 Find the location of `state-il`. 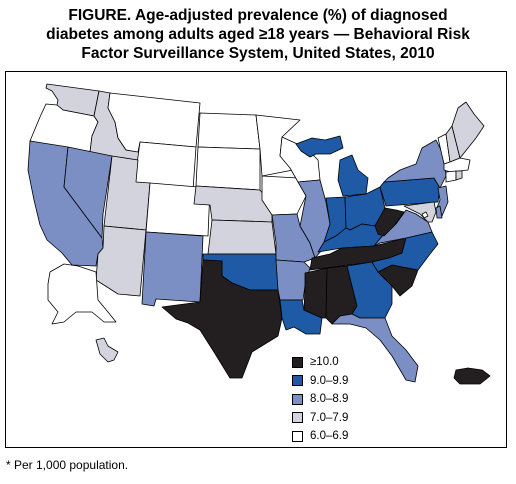

state-il is located at coordinates (314, 219).